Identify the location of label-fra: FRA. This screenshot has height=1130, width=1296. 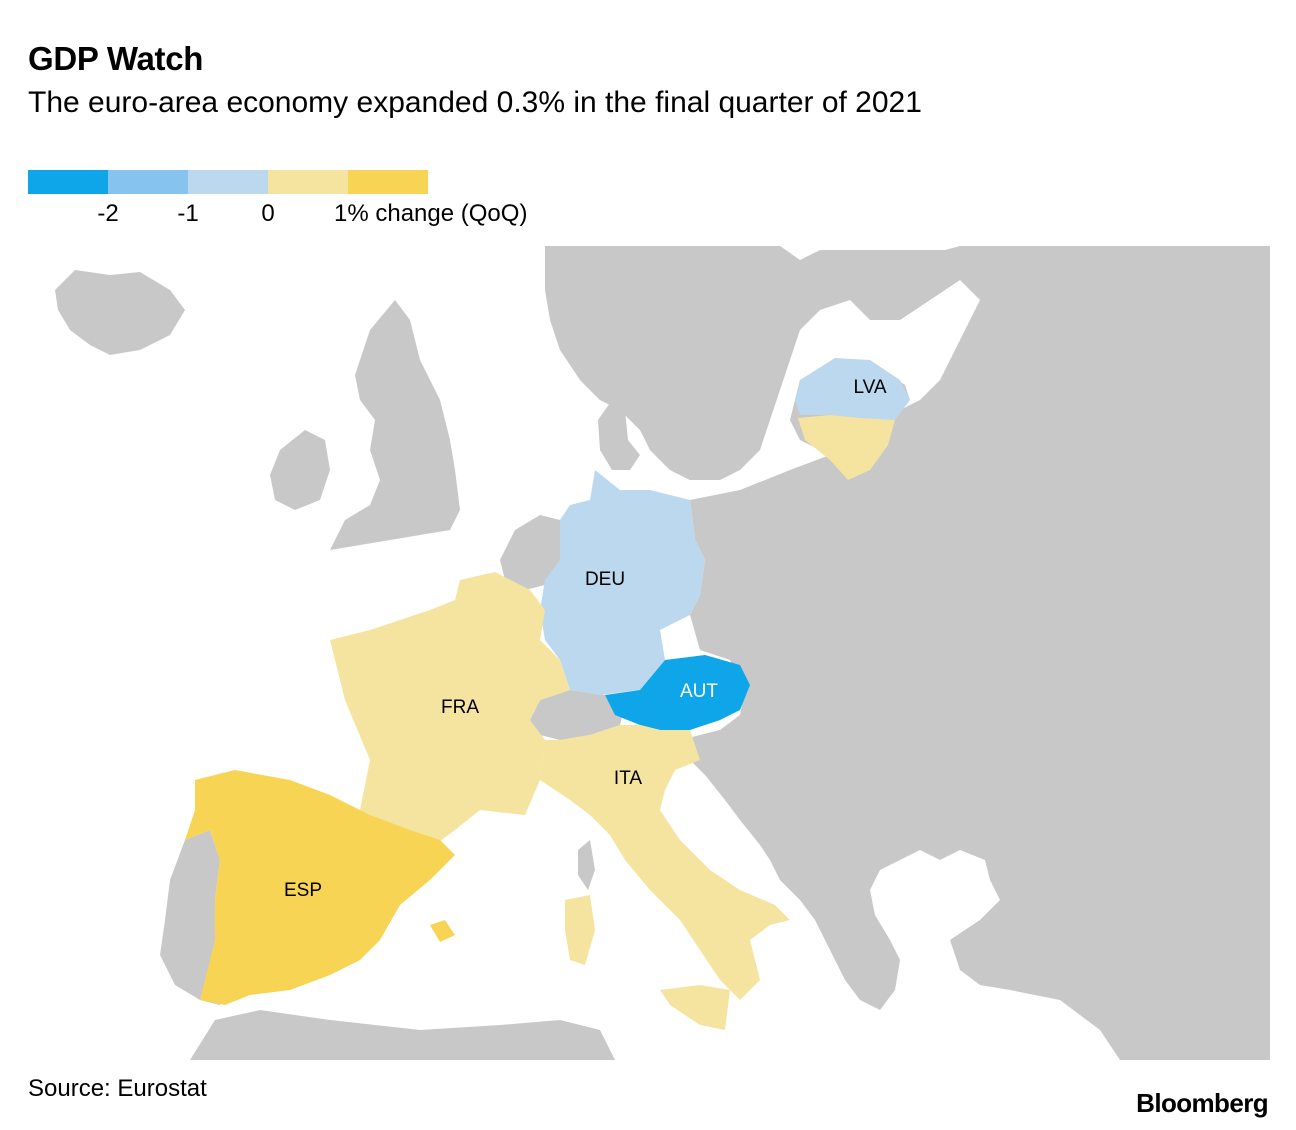
(460, 707).